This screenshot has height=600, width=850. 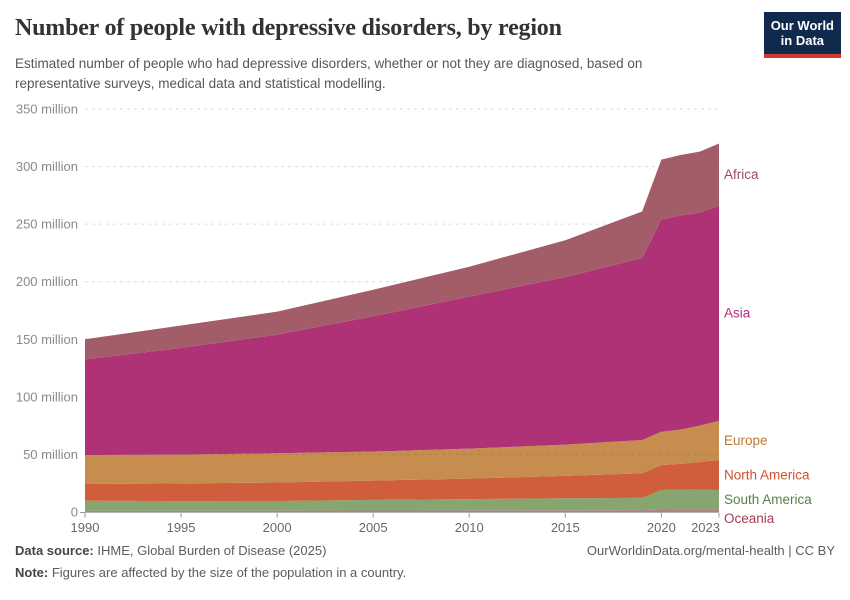 I want to click on note-label: Note:, so click(x=32, y=572).